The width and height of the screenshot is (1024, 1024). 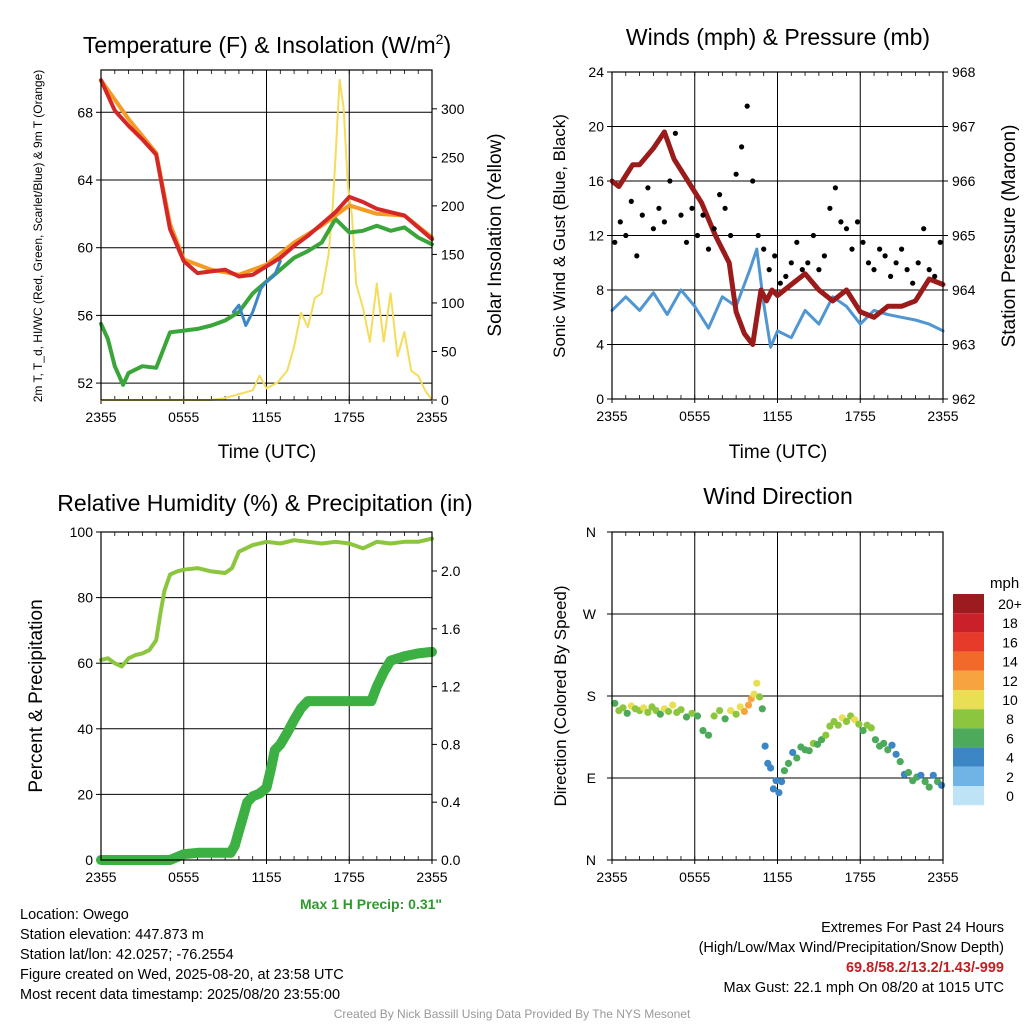 What do you see at coordinates (987, 700) in the screenshot?
I see `speed-color-legend: 20+ 18 16 14 12 10 8 6 4 2 0` at bounding box center [987, 700].